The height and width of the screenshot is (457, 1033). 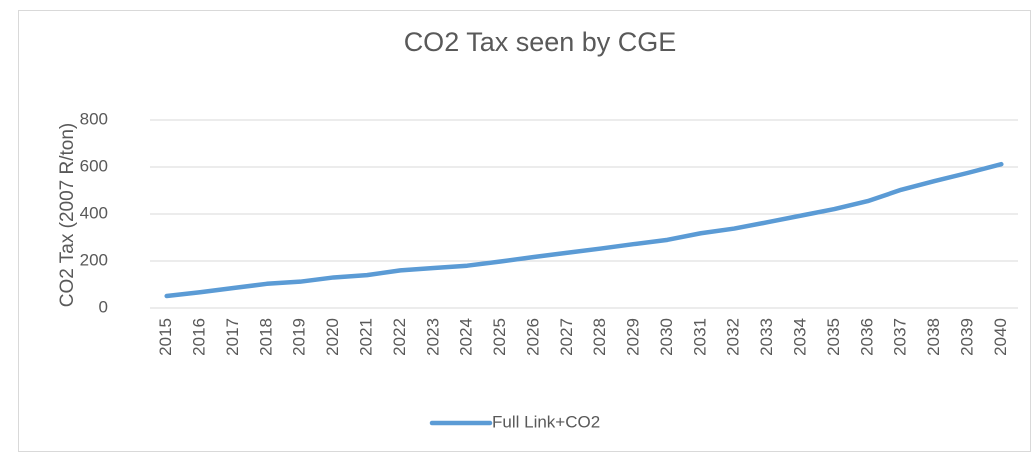 I want to click on x-tick-label: 2026, so click(x=532, y=337).